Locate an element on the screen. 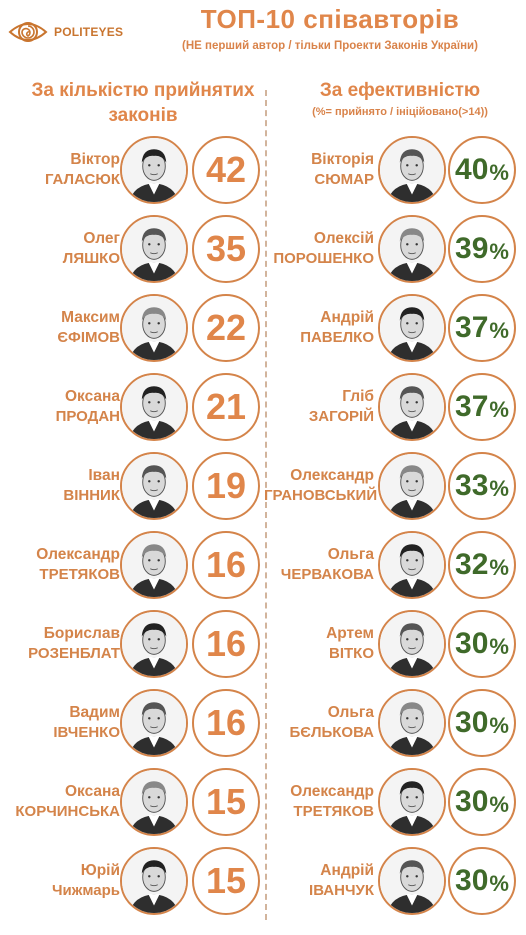  value-number: 33 is located at coordinates (472, 485).